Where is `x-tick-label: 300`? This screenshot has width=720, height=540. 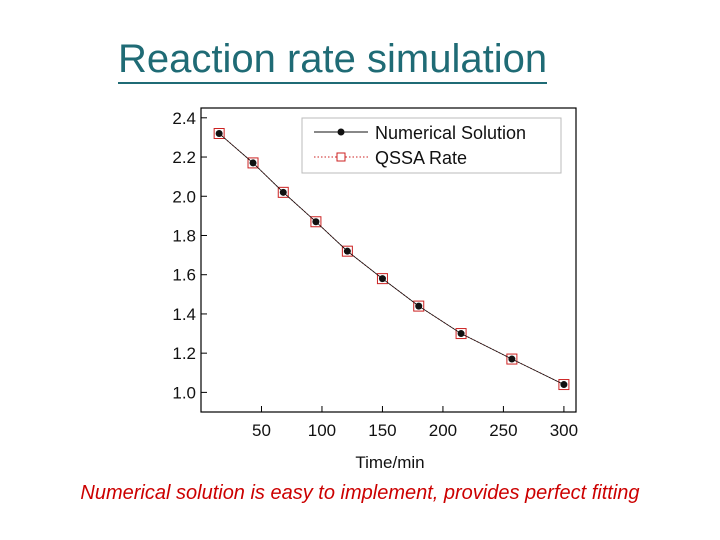 x-tick-label: 300 is located at coordinates (564, 430).